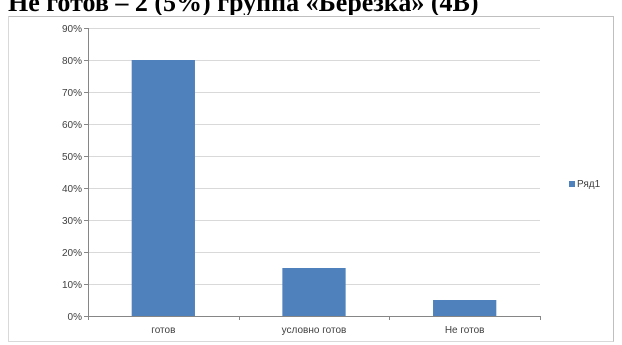  What do you see at coordinates (72, 189) in the screenshot?
I see `y-tick-label: 40%` at bounding box center [72, 189].